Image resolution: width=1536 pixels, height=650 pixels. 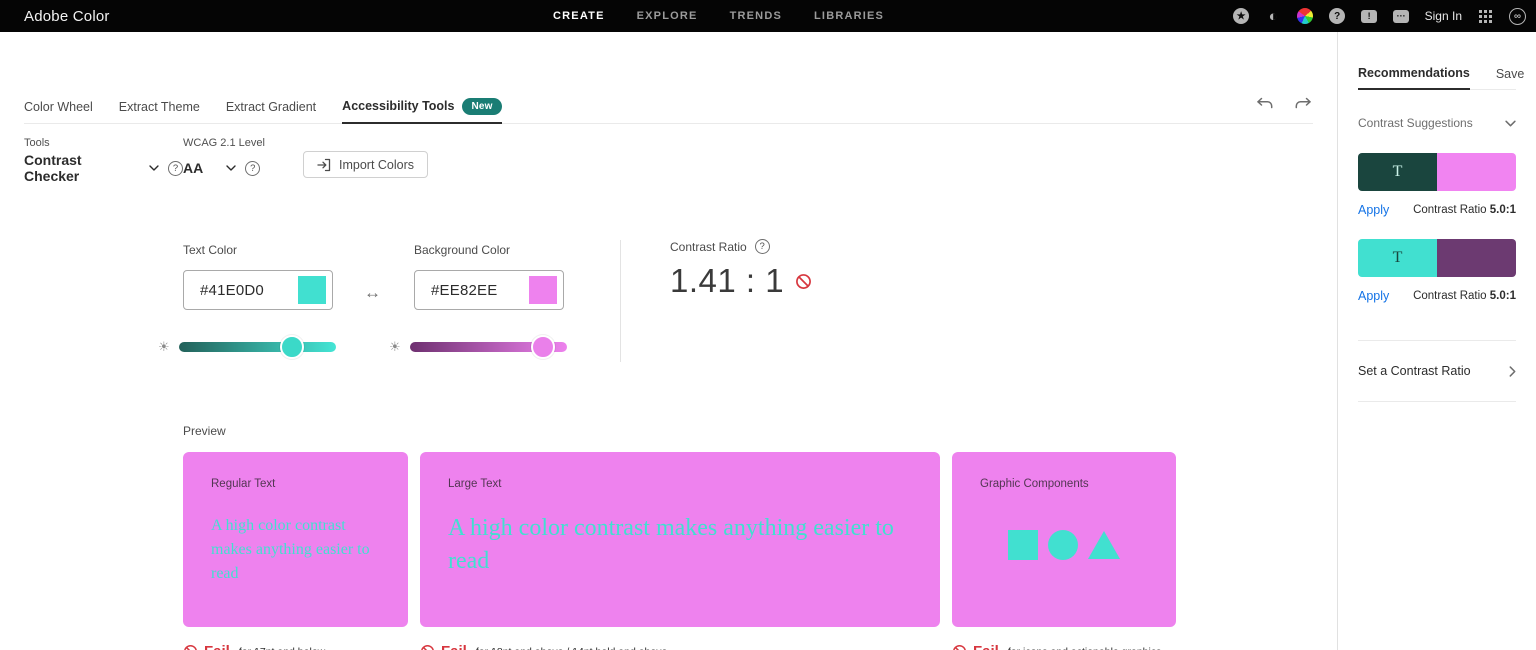 I want to click on main-nav: CREATE EXPLORE TRENDS LIBRARIES, so click(x=718, y=16).